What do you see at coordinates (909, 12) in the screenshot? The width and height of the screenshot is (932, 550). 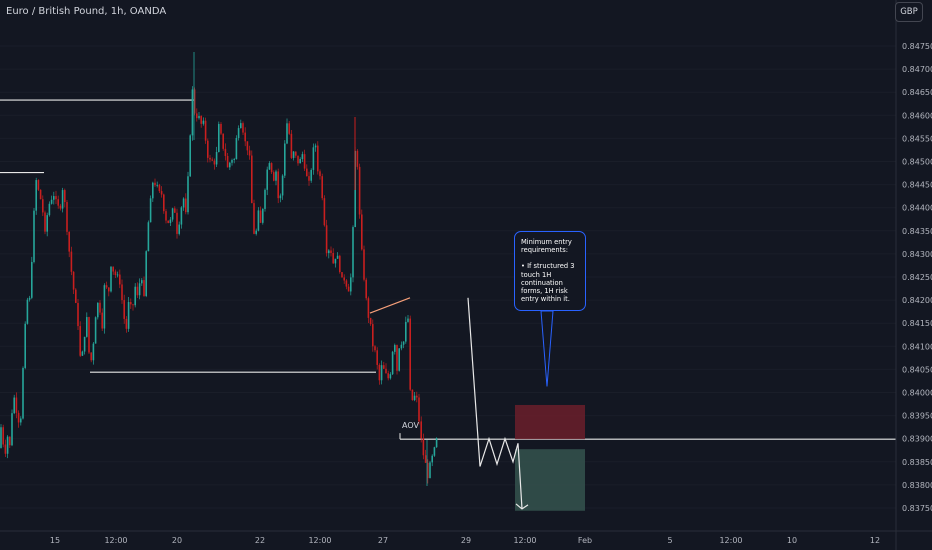 I see `currency-button: GBP` at bounding box center [909, 12].